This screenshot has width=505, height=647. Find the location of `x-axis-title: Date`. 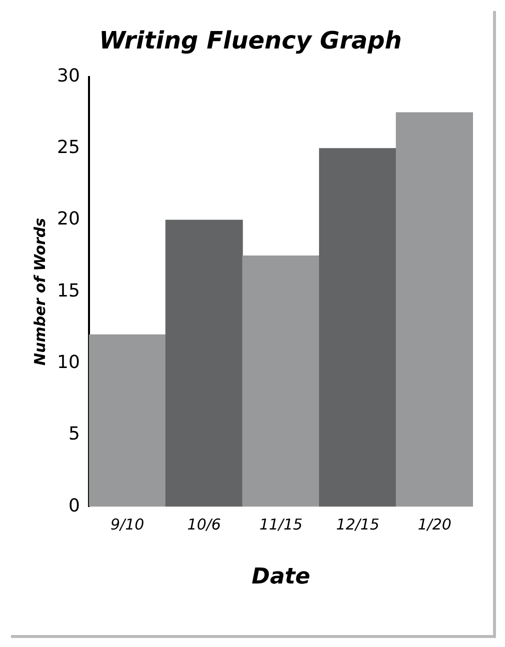

x-axis-title: Date is located at coordinates (281, 577).